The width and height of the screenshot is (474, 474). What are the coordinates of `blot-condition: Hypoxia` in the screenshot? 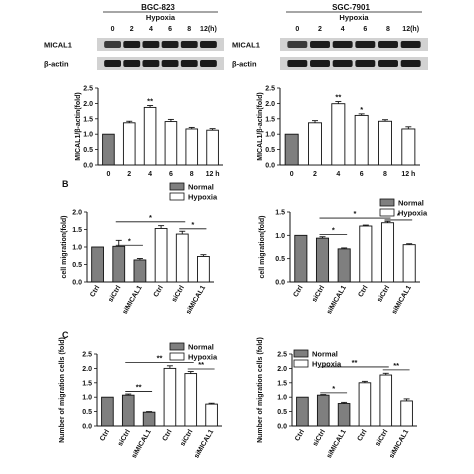 It's located at (354, 17).